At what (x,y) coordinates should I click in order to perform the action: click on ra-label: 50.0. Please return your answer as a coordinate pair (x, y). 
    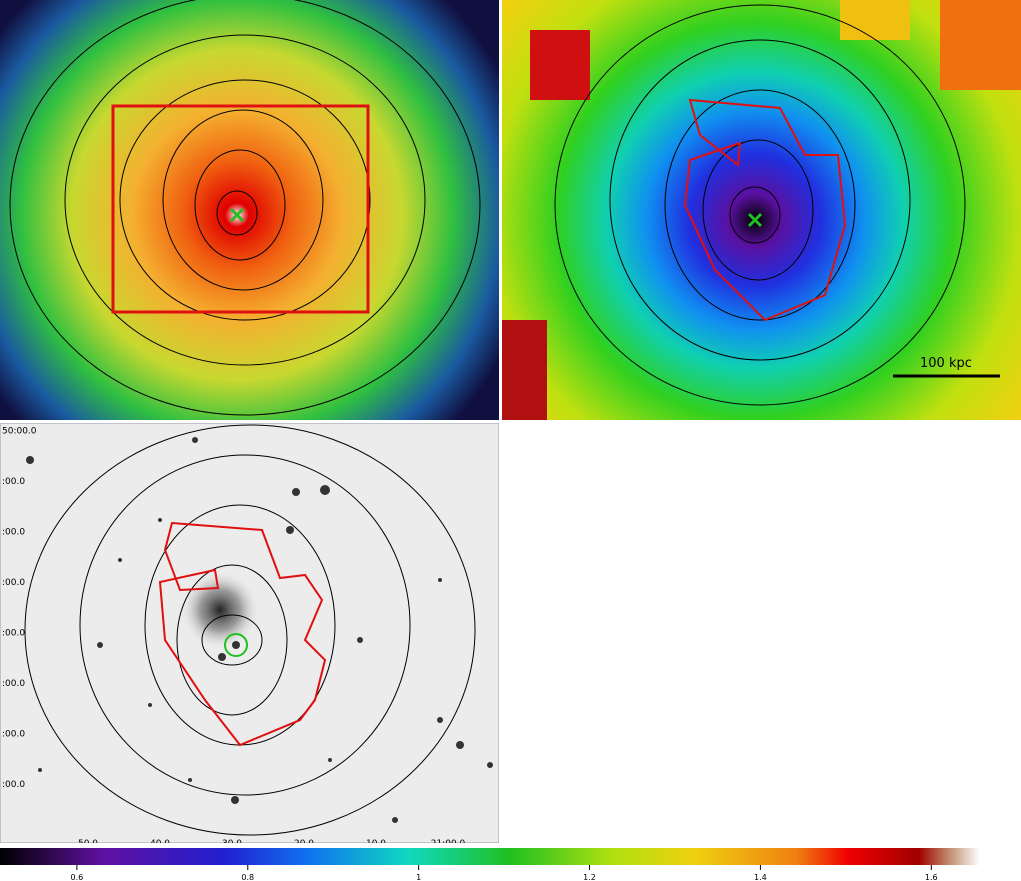
    Looking at the image, I should click on (88, 844).